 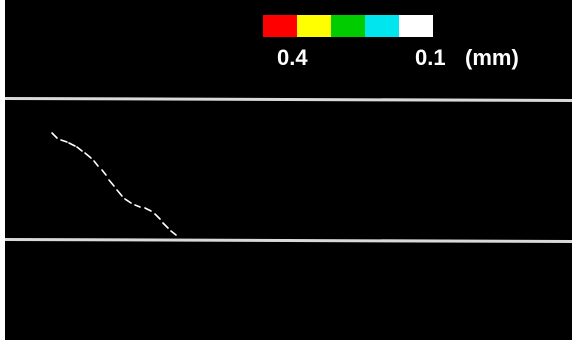 What do you see at coordinates (280, 26) in the screenshot?
I see `swatch-red` at bounding box center [280, 26].